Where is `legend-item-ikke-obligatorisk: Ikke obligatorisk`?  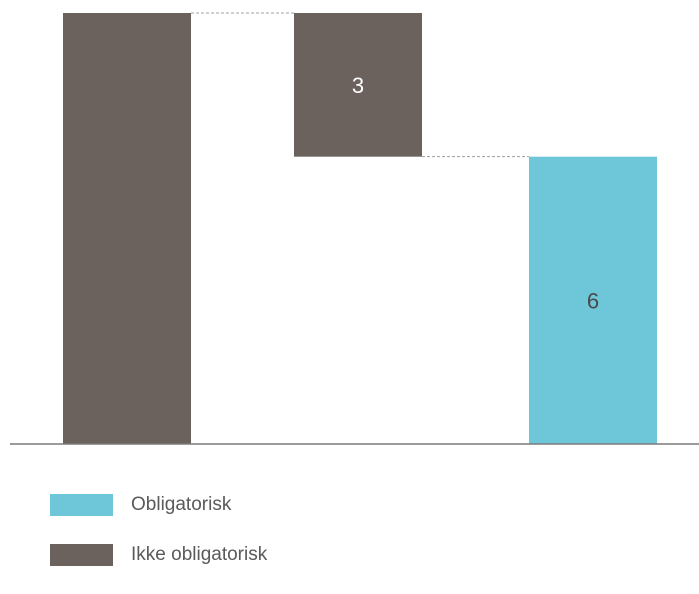
legend-item-ikke-obligatorisk: Ikke obligatorisk is located at coordinates (158, 555).